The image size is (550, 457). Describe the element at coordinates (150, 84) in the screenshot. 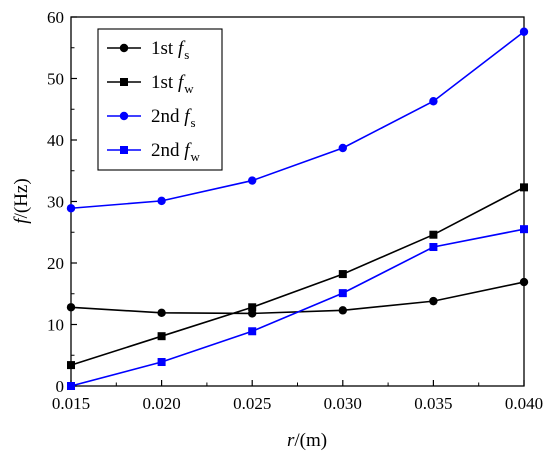

I see `legend-entry: 1st fw` at that location.